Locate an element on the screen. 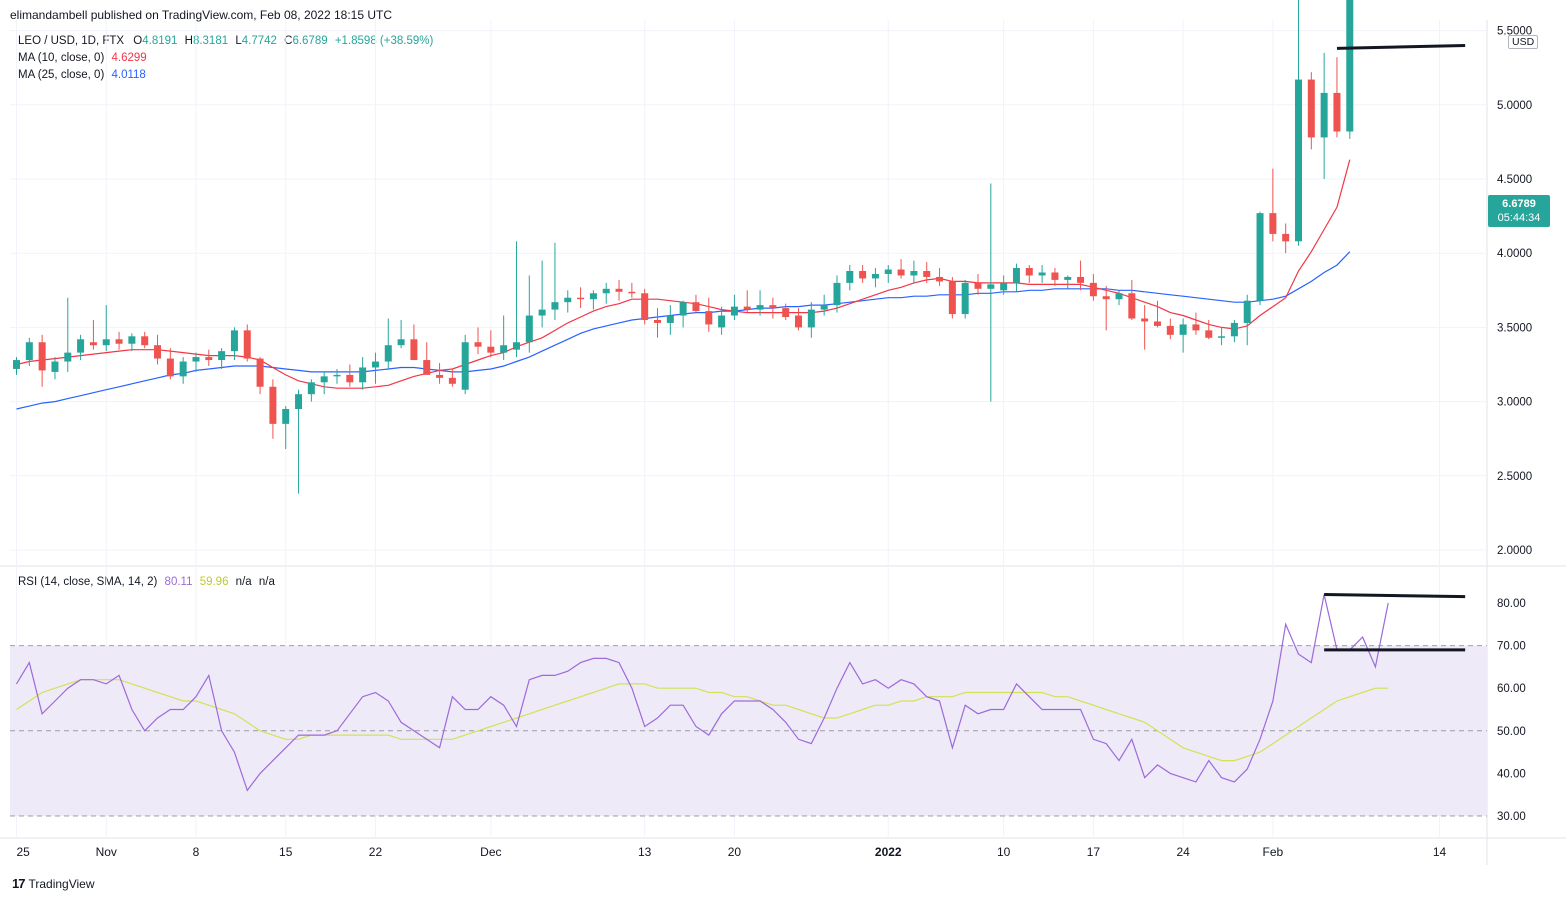 The height and width of the screenshot is (901, 1566). ma10-label: MA (10, close, 0) is located at coordinates (61, 58).